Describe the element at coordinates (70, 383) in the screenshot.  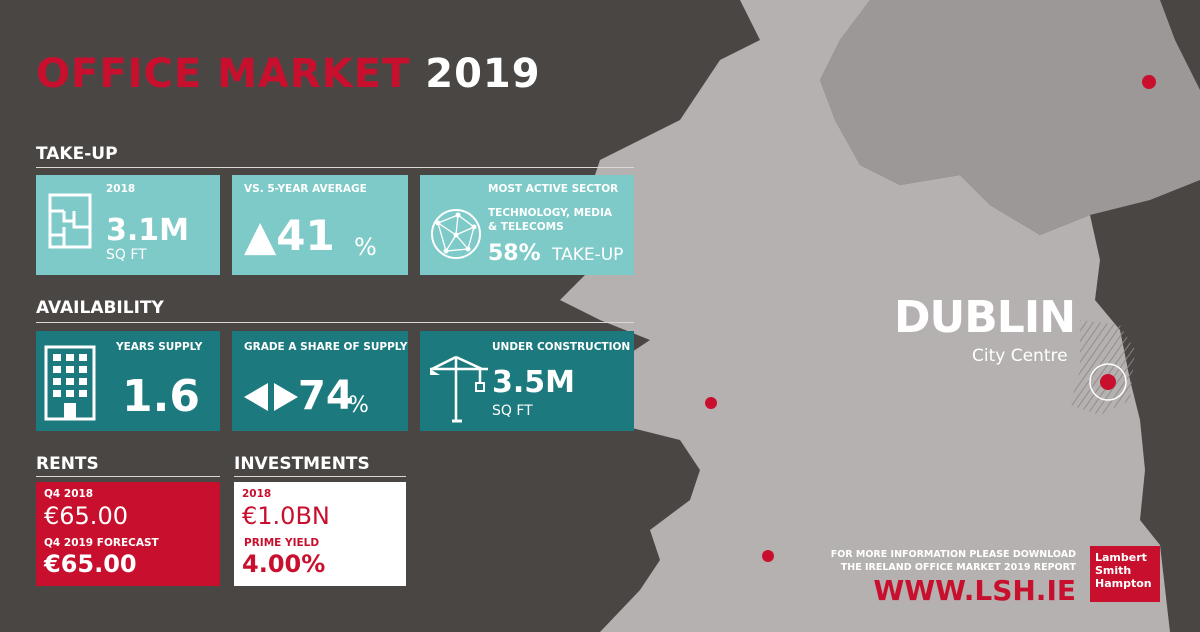
I see `building-icon` at that location.